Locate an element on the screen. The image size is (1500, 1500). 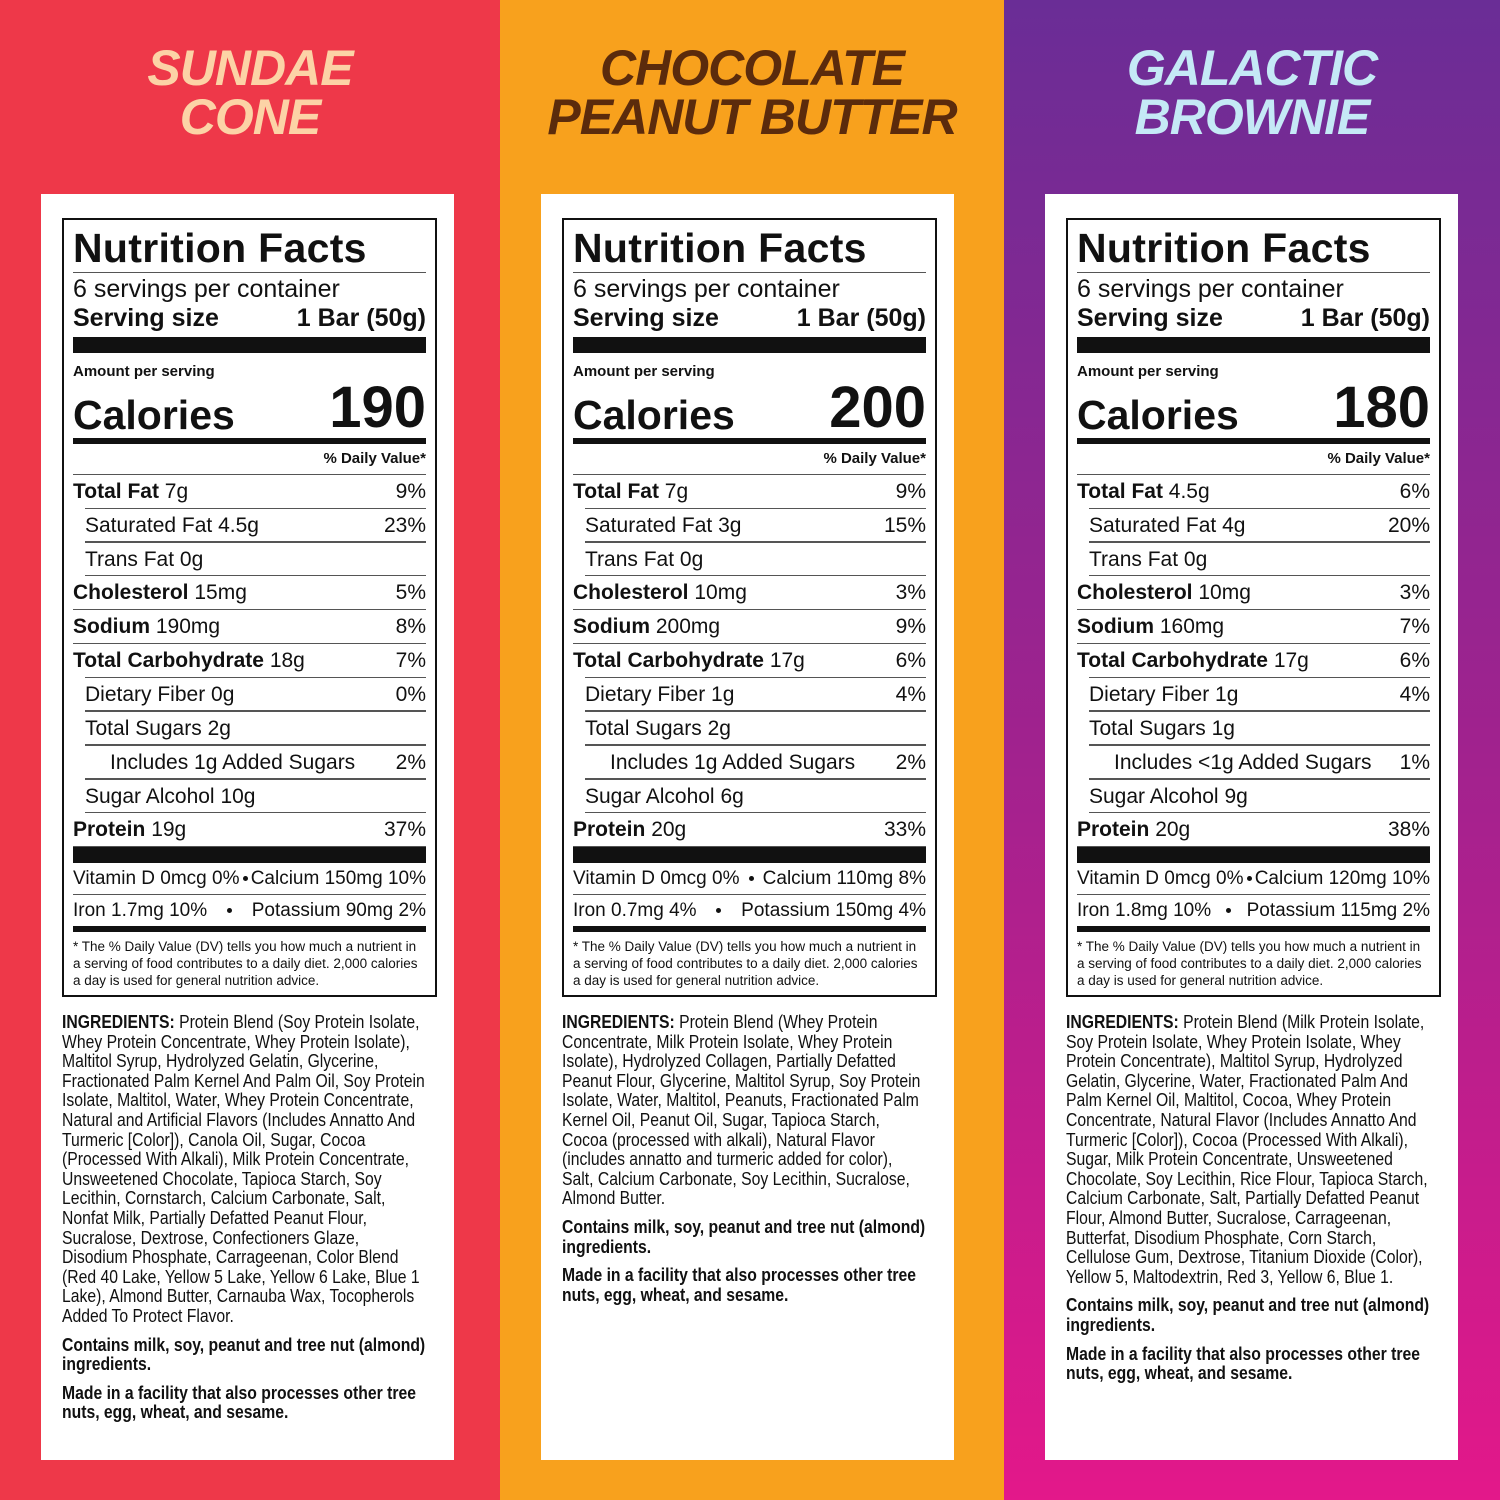
panel-title: CHOCOLATE PEANUT BUTTER is located at coordinates (752, 92).